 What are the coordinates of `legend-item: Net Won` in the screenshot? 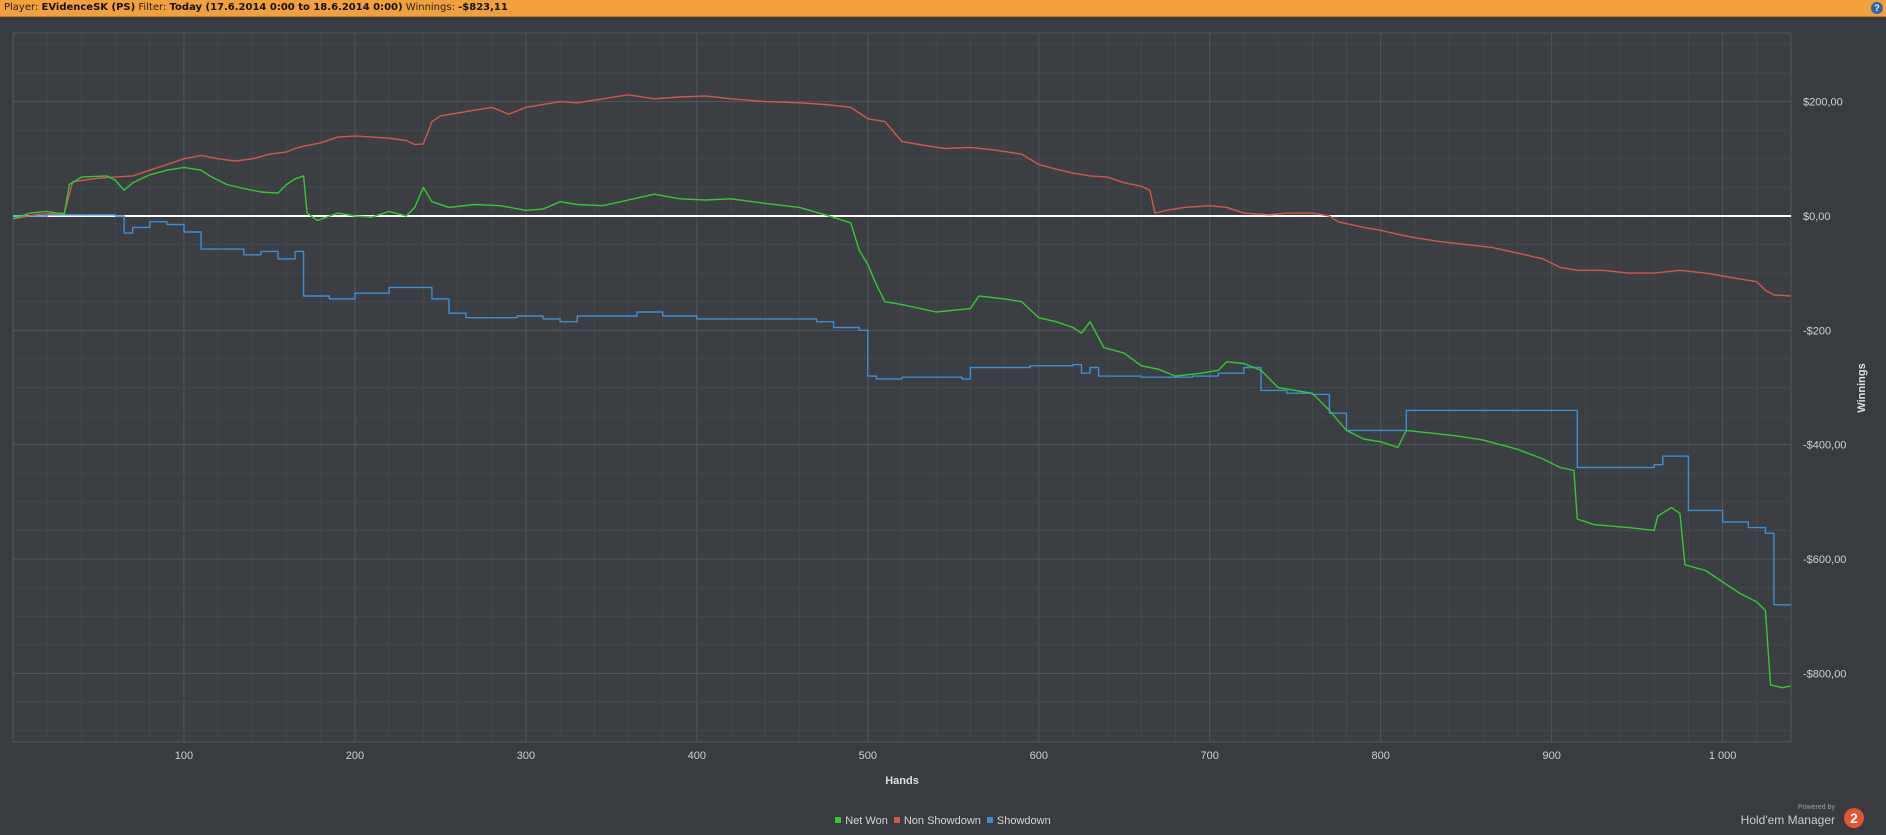 It's located at (861, 821).